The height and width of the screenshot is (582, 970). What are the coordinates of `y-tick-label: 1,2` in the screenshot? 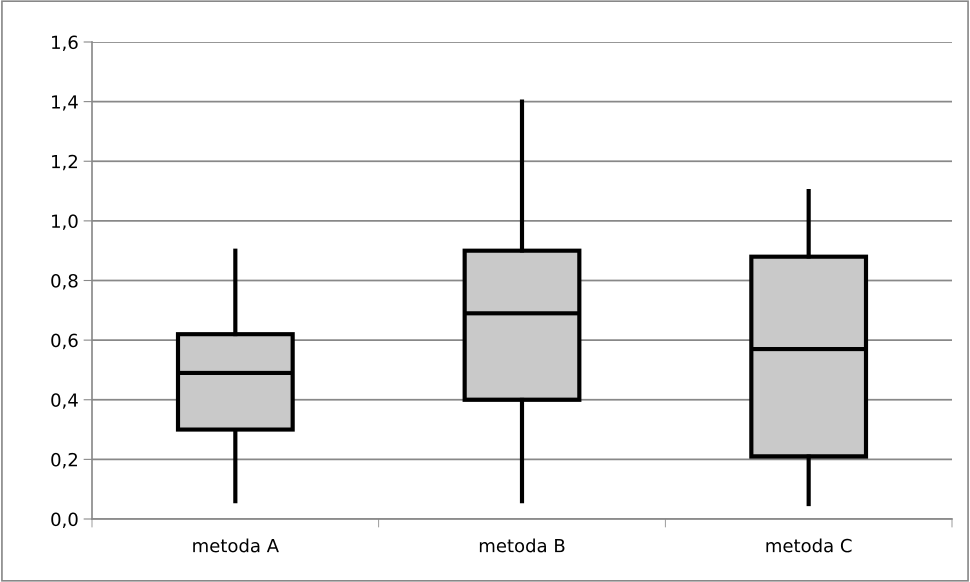 It's located at (64, 162).